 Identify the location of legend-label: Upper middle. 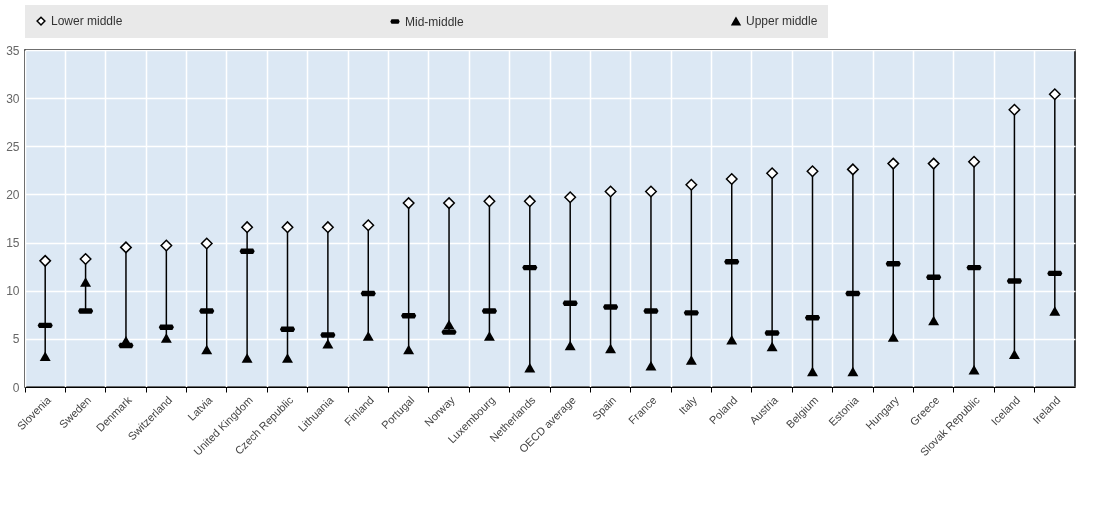
(782, 21).